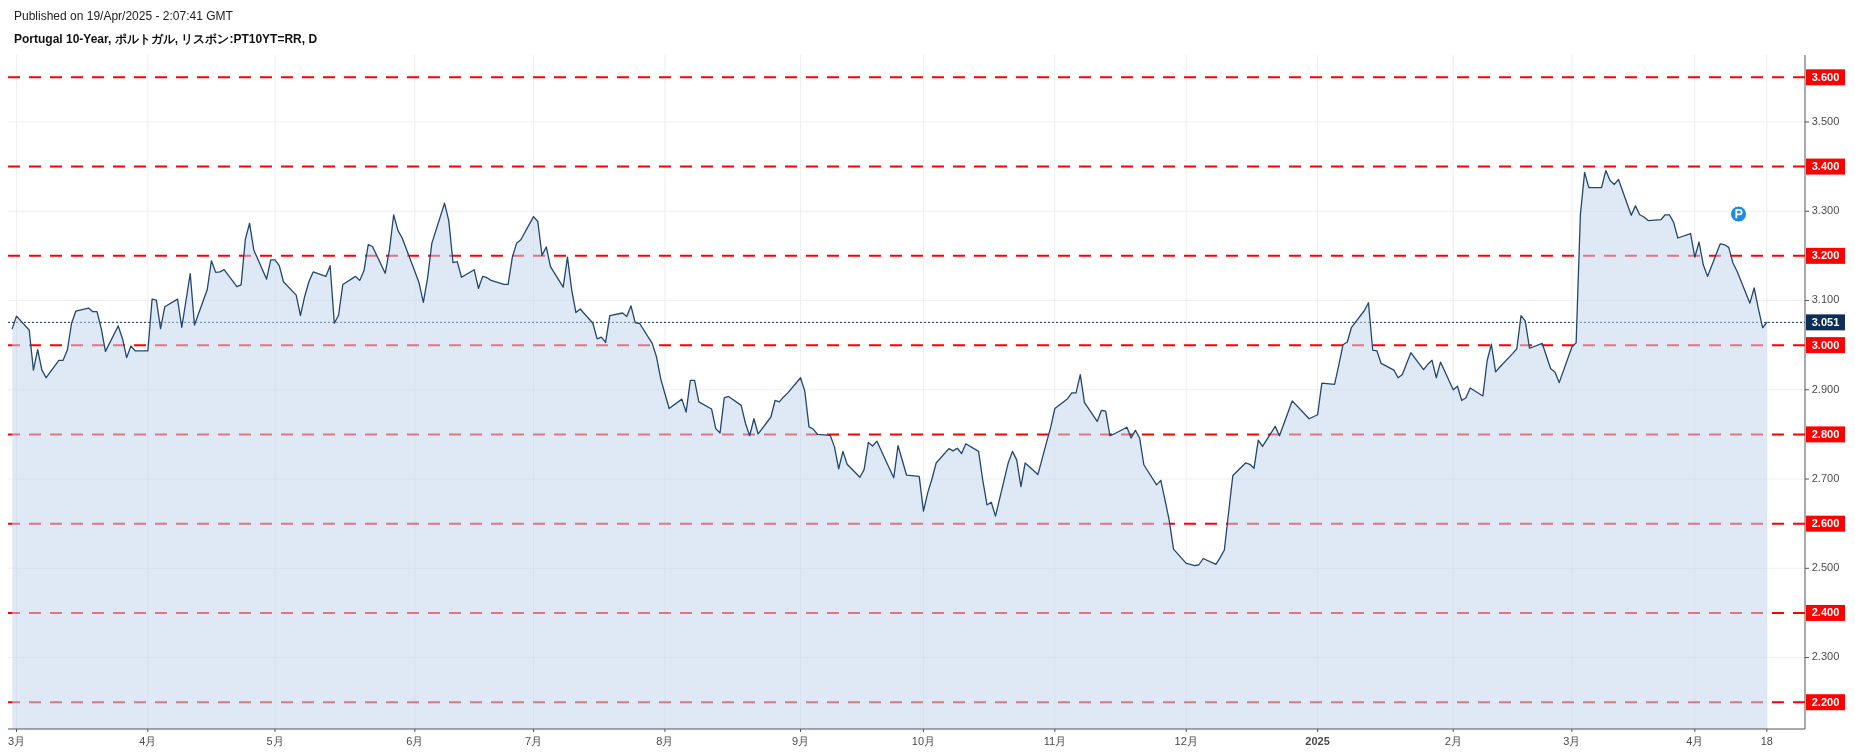 This screenshot has width=1855, height=753. What do you see at coordinates (275, 740) in the screenshot?
I see `x-tick-label: 5月` at bounding box center [275, 740].